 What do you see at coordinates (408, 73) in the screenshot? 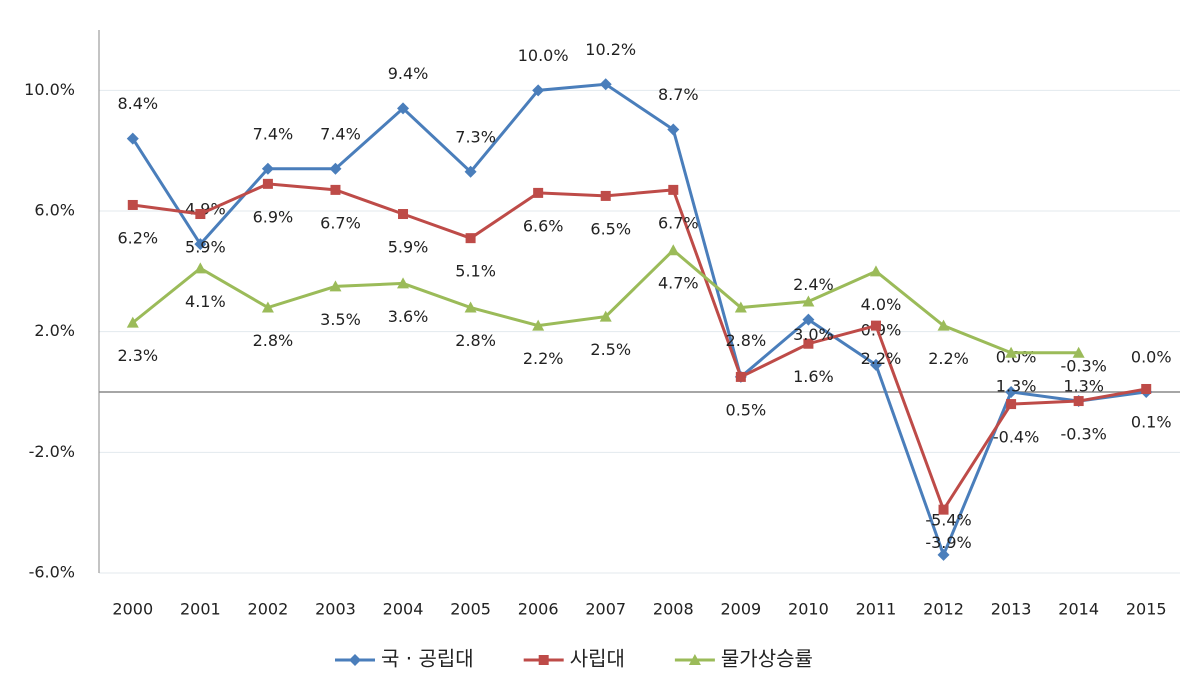
I see `data-label: 9.4%` at bounding box center [408, 73].